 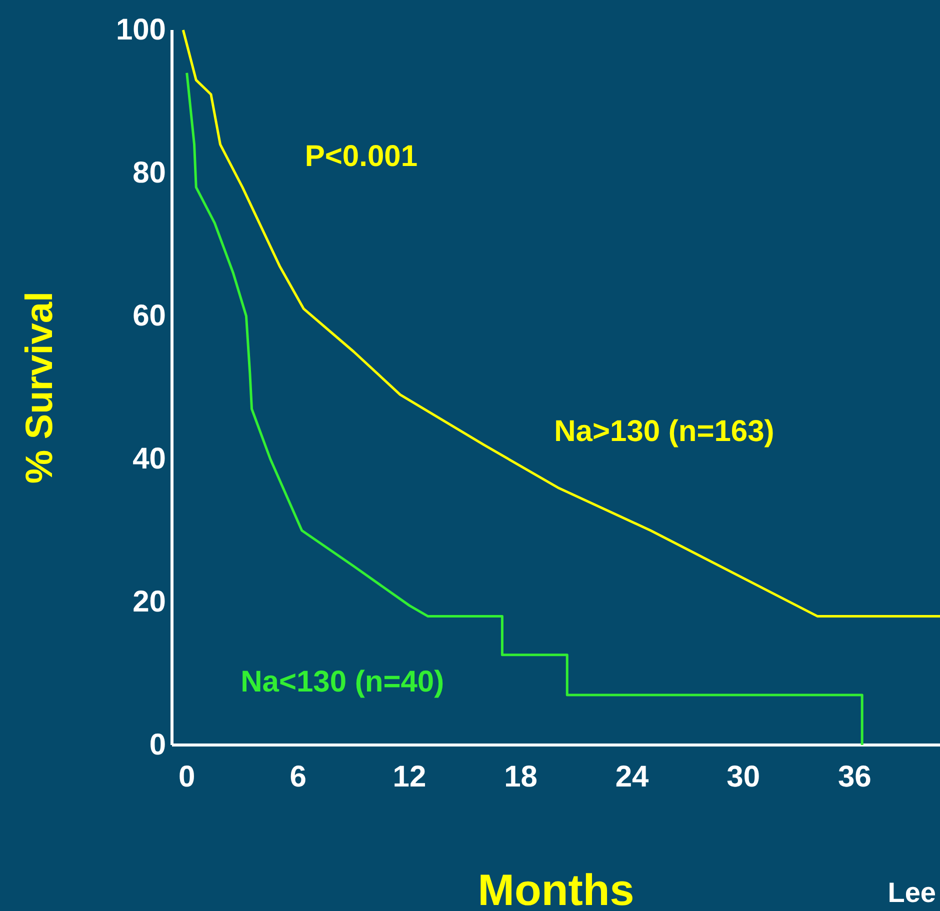 I want to click on x-tick-label: 30, so click(x=743, y=777).